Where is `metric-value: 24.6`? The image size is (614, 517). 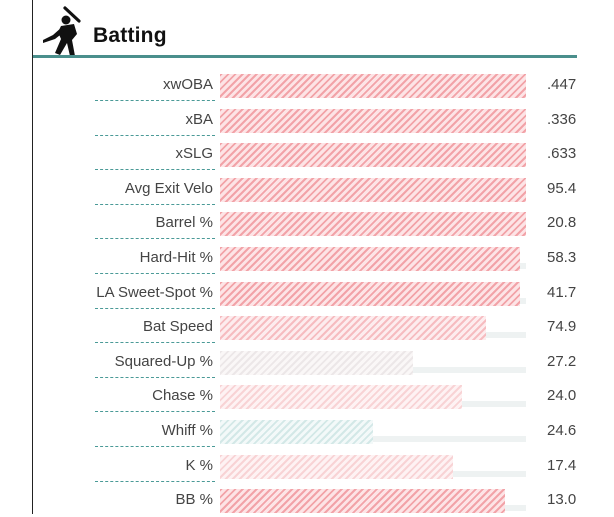 metric-value: 24.6 is located at coordinates (562, 430).